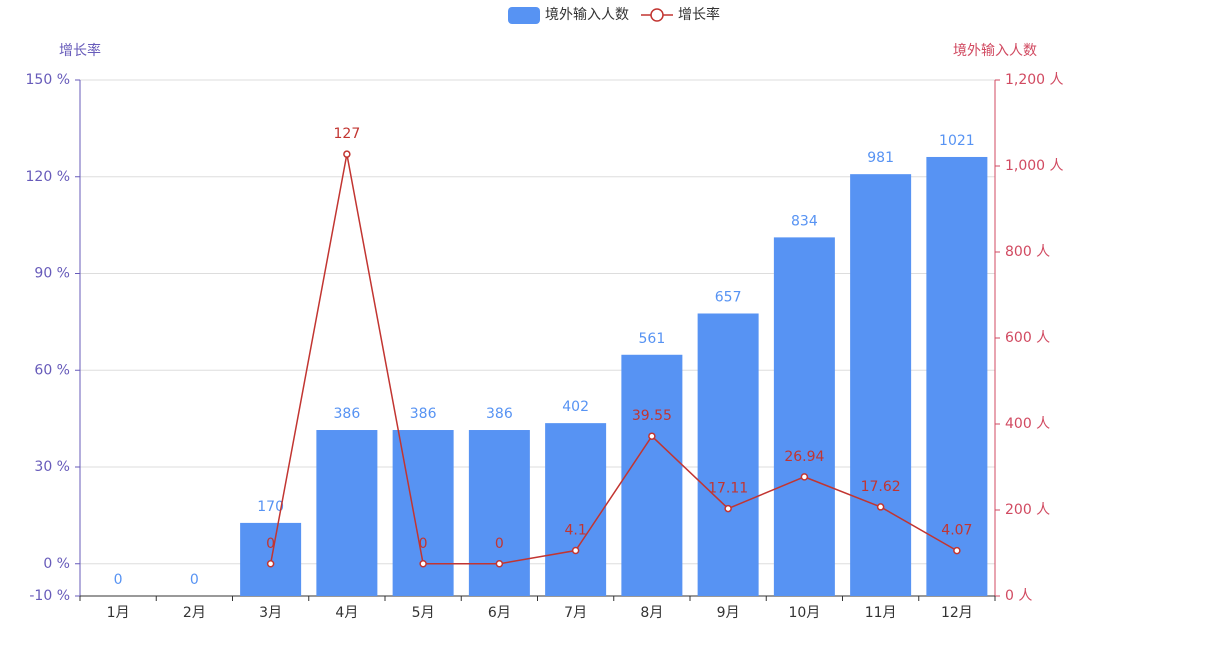 The width and height of the screenshot is (1231, 667). I want to click on y2-tick-label: 200 人, so click(1027, 510).